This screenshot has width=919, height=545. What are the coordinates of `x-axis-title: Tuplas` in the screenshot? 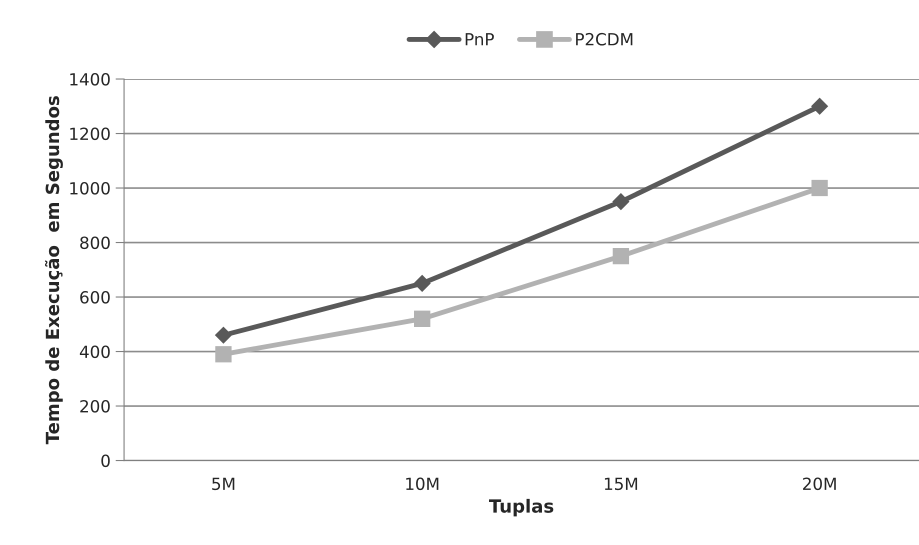 It's located at (521, 507).